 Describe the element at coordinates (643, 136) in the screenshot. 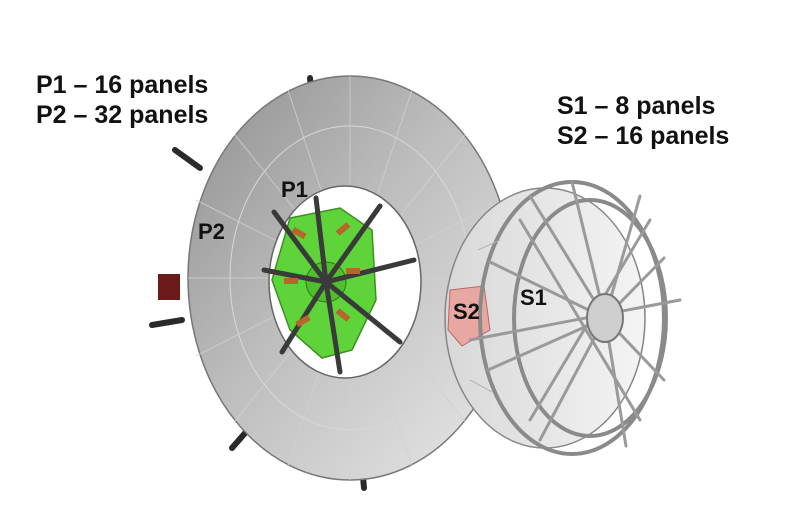

I see `s2-caption-line: S2 – 16 panels` at that location.